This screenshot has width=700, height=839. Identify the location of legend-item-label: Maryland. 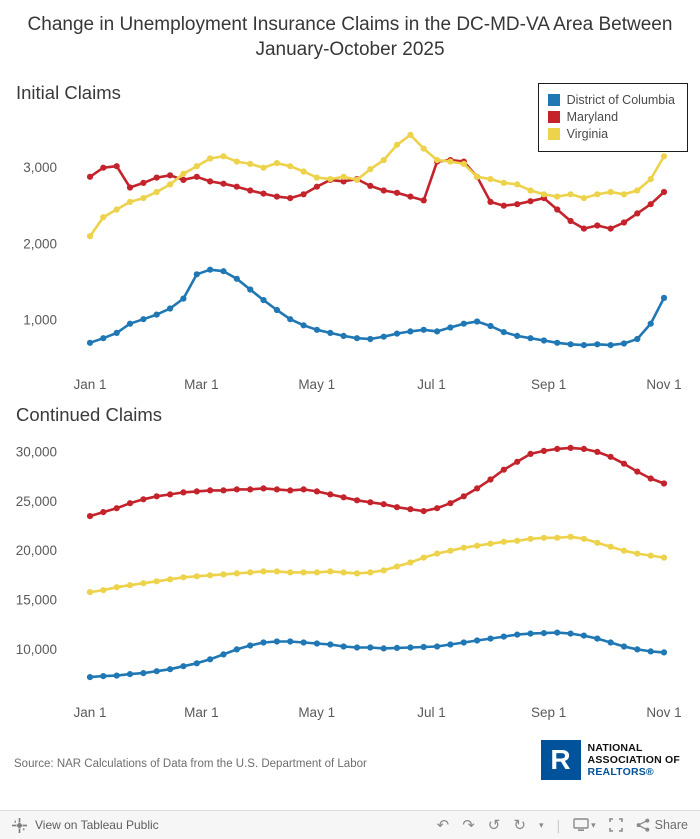
(592, 117).